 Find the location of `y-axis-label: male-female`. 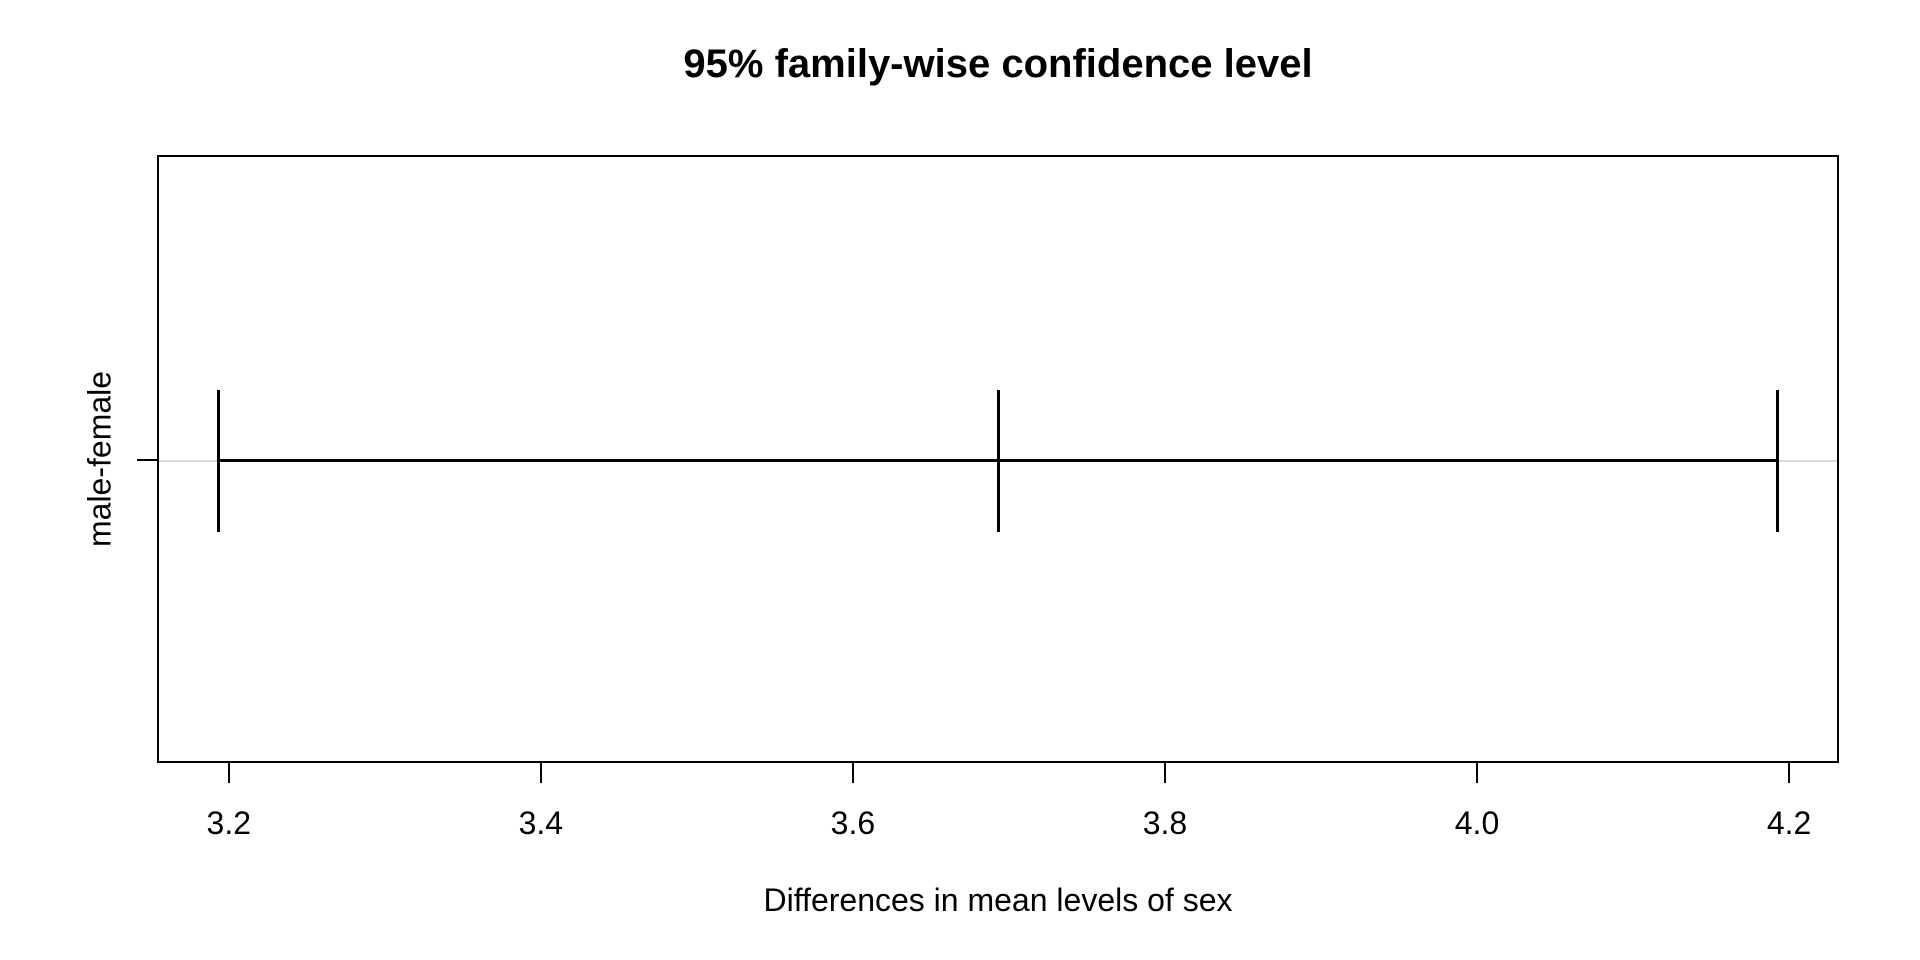

y-axis-label: male-female is located at coordinates (99, 459).